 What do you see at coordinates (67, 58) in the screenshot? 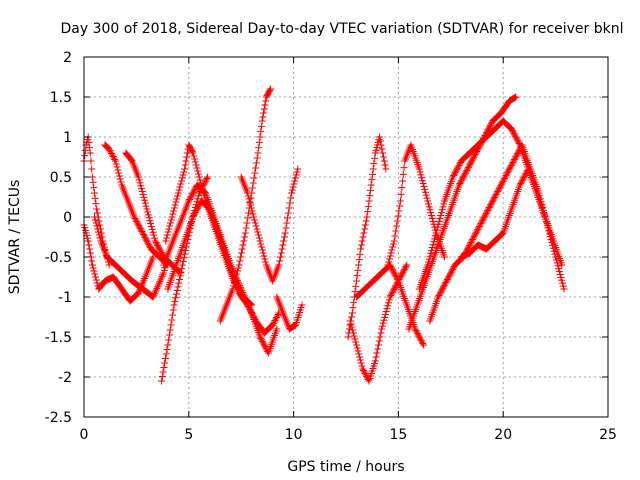
I see `y-tick-label: 2` at bounding box center [67, 58].